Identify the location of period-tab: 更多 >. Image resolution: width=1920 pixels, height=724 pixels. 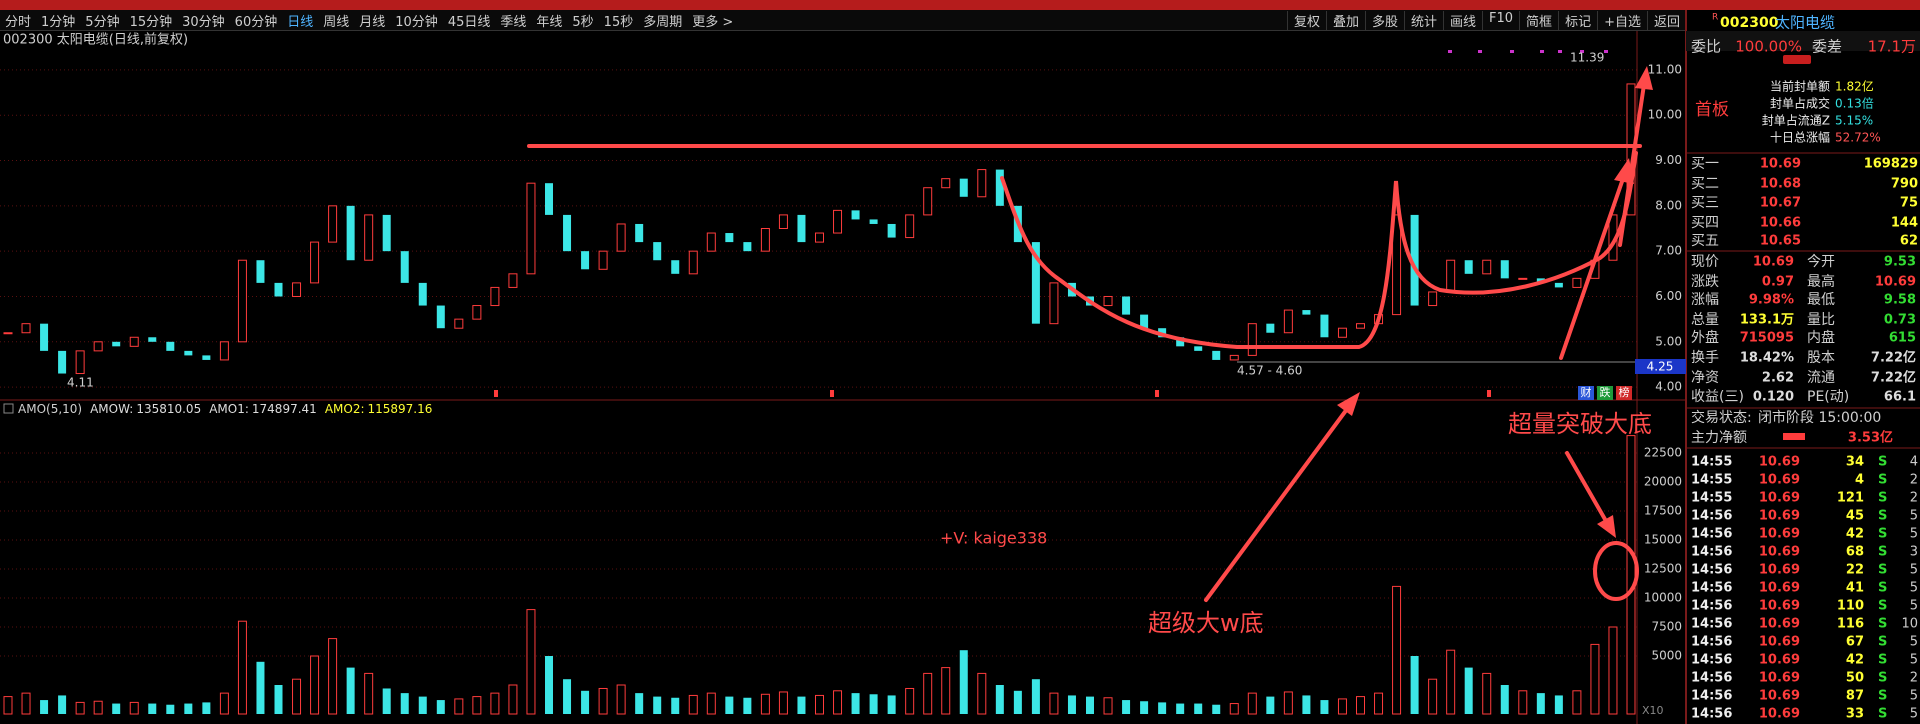
(713, 22).